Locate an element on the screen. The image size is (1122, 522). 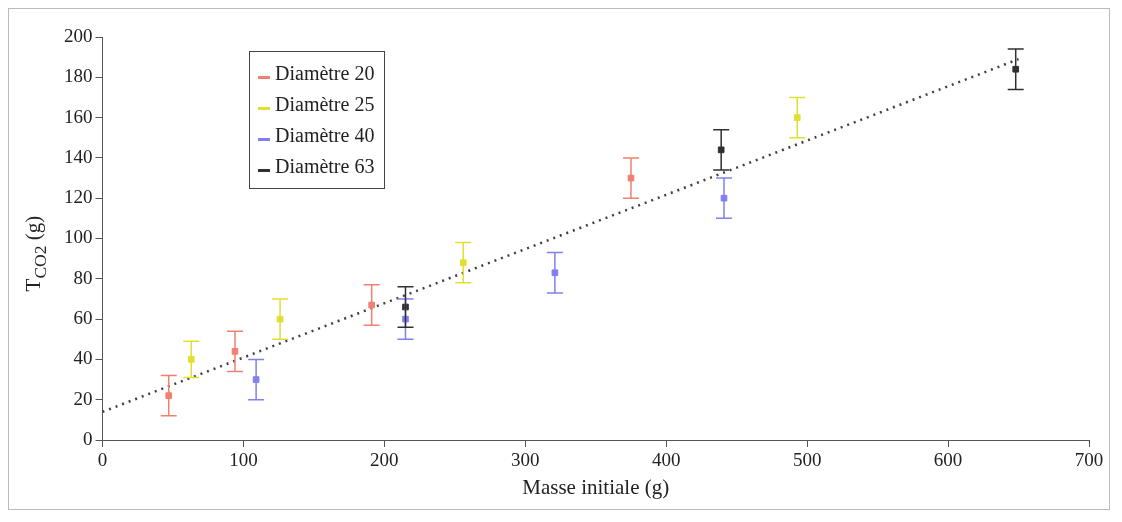
y-tick-label: 120 is located at coordinates (78, 197).